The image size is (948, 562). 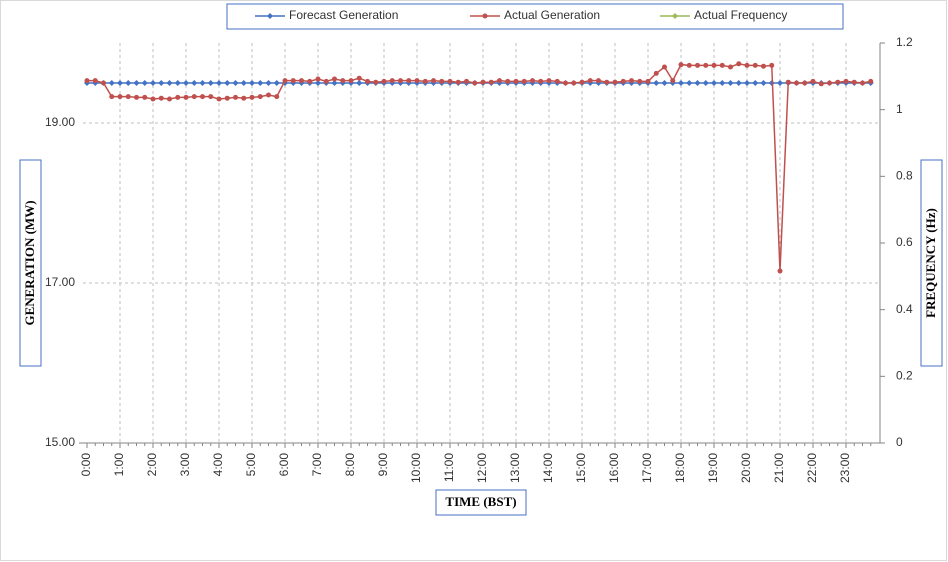 What do you see at coordinates (904, 242) in the screenshot?
I see `y2-tick-label: 0.6` at bounding box center [904, 242].